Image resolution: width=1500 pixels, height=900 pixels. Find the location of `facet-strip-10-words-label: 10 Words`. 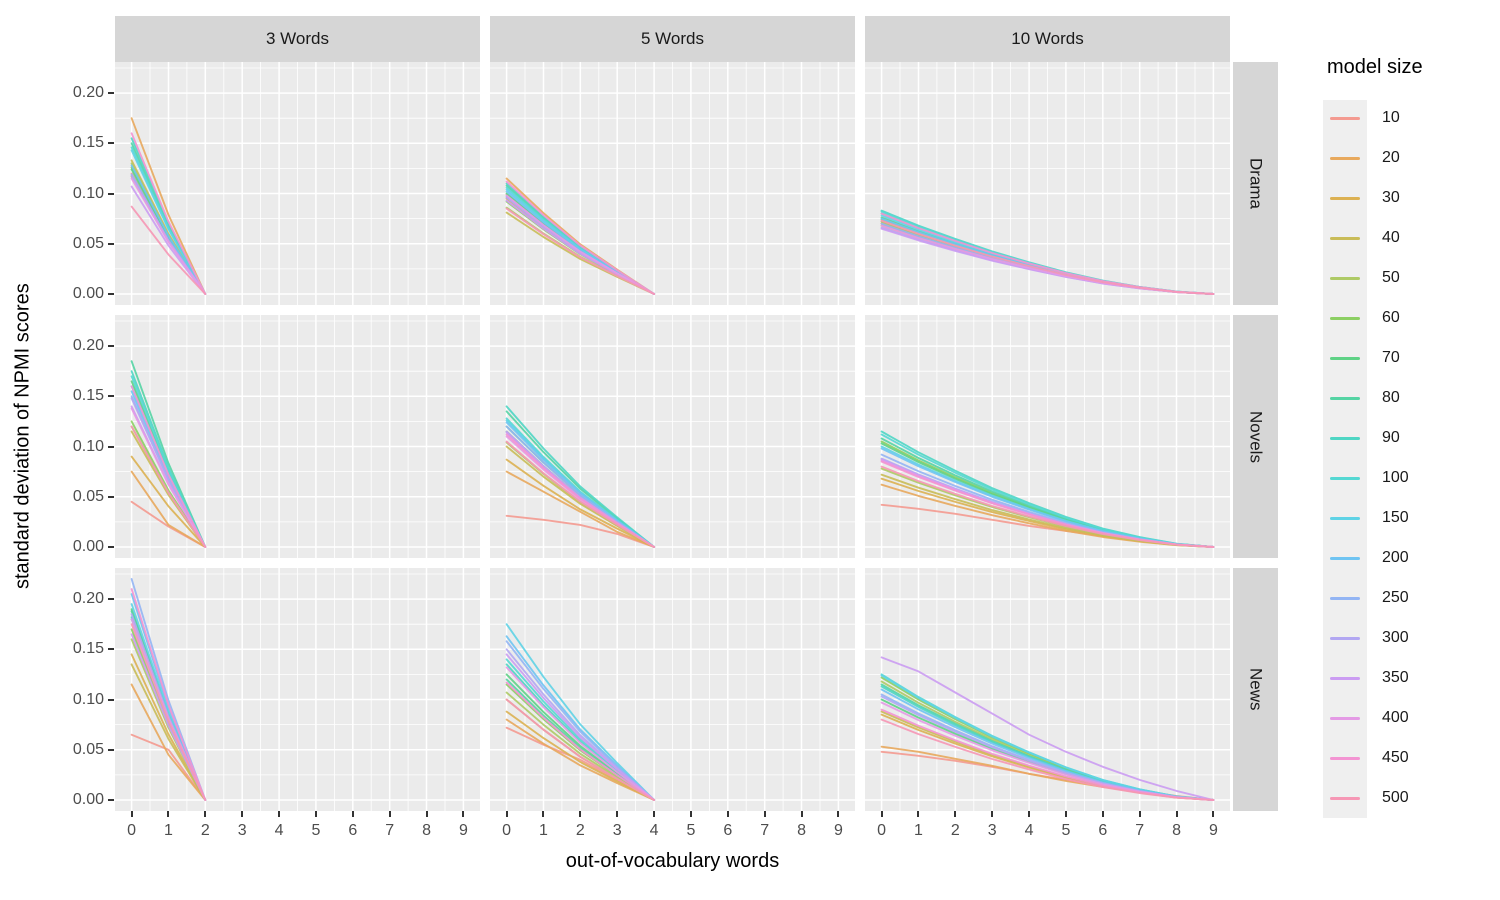

facet-strip-10-words-label: 10 Words is located at coordinates (1047, 38).